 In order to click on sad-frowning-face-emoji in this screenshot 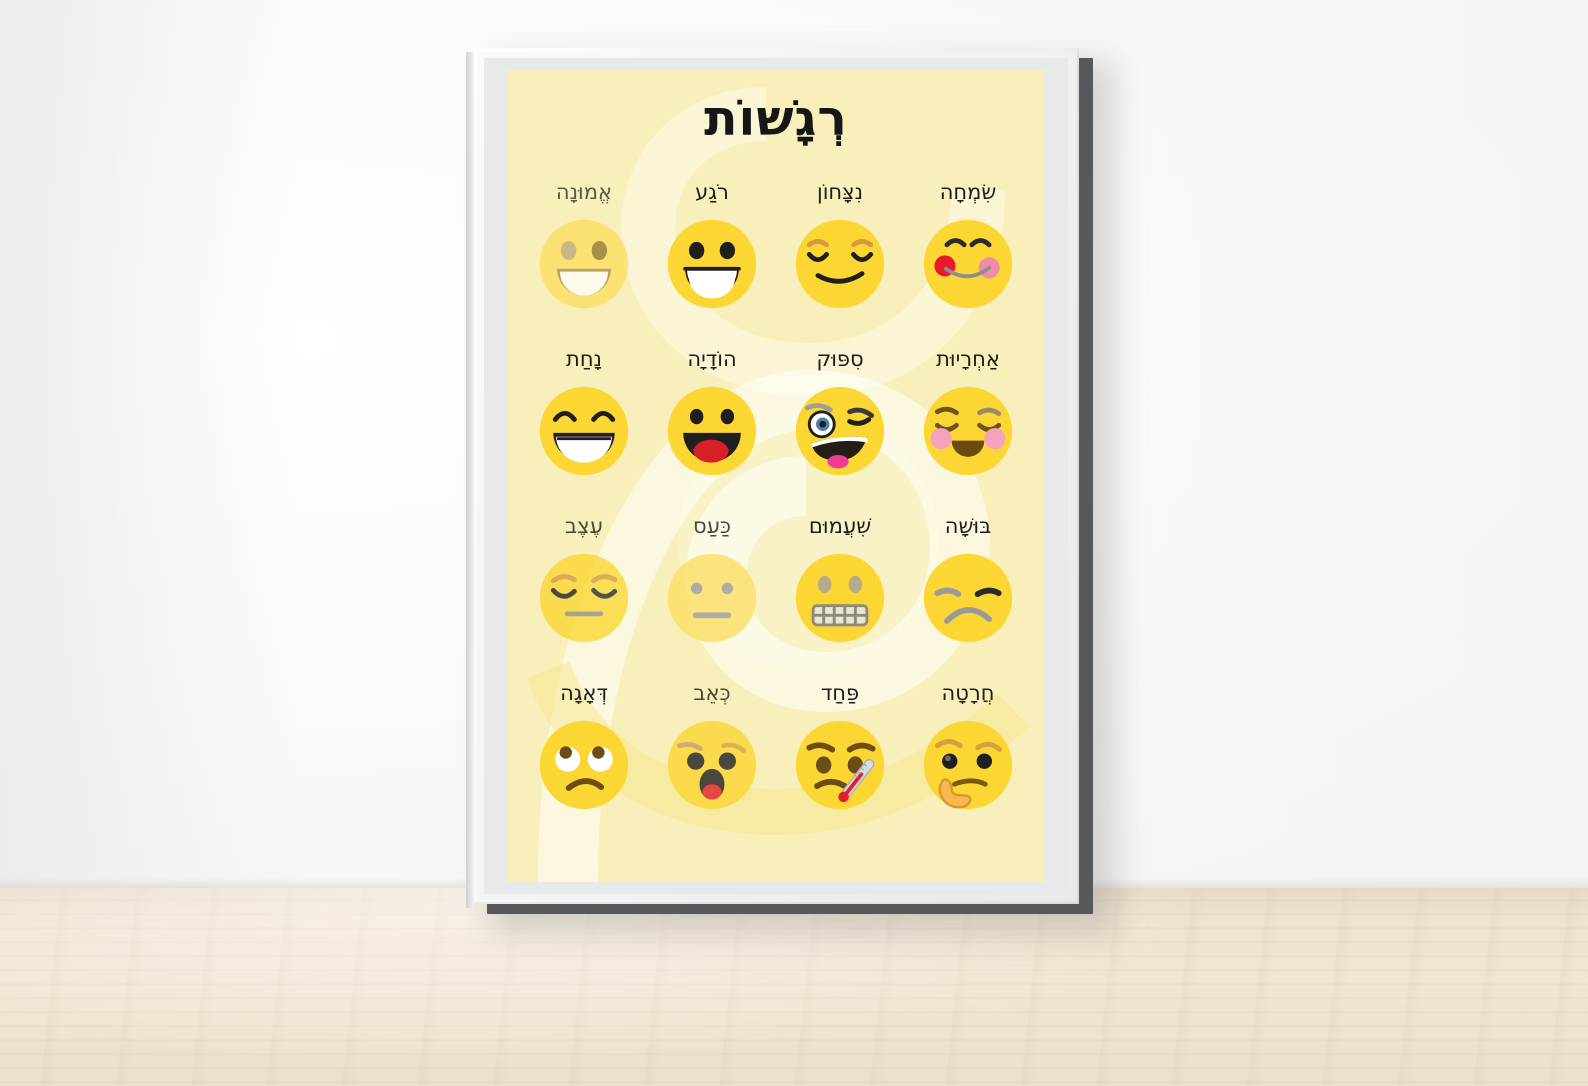, I will do `click(968, 598)`.